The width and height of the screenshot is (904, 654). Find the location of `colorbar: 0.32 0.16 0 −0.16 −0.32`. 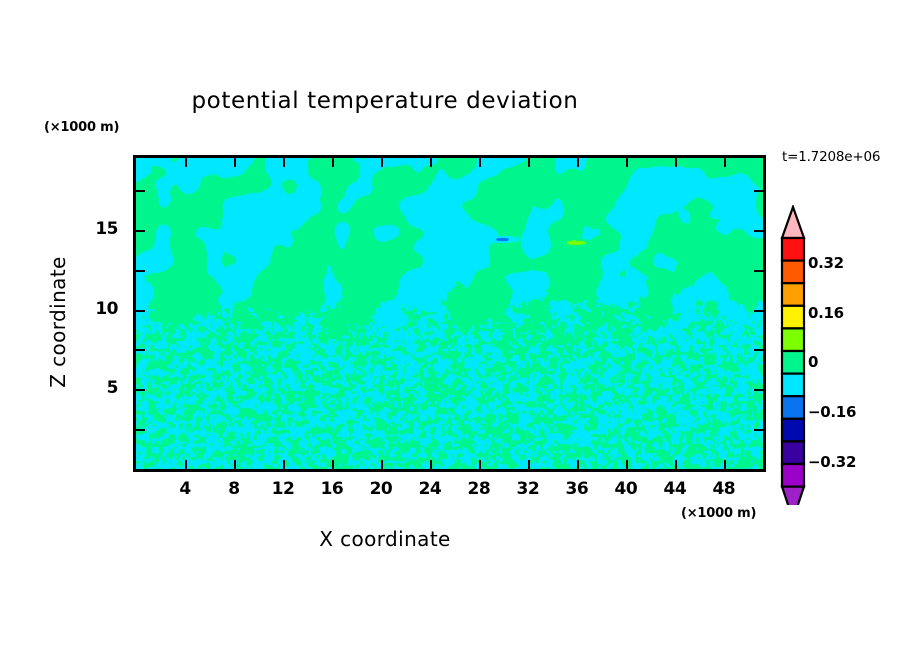

colorbar: 0.32 0.16 0 −0.16 −0.32 is located at coordinates (841, 355).